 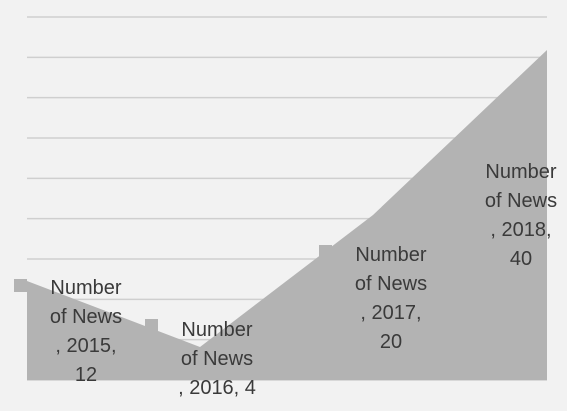 I want to click on data-label: Number of News , 2015, 12, so click(x=68, y=331).